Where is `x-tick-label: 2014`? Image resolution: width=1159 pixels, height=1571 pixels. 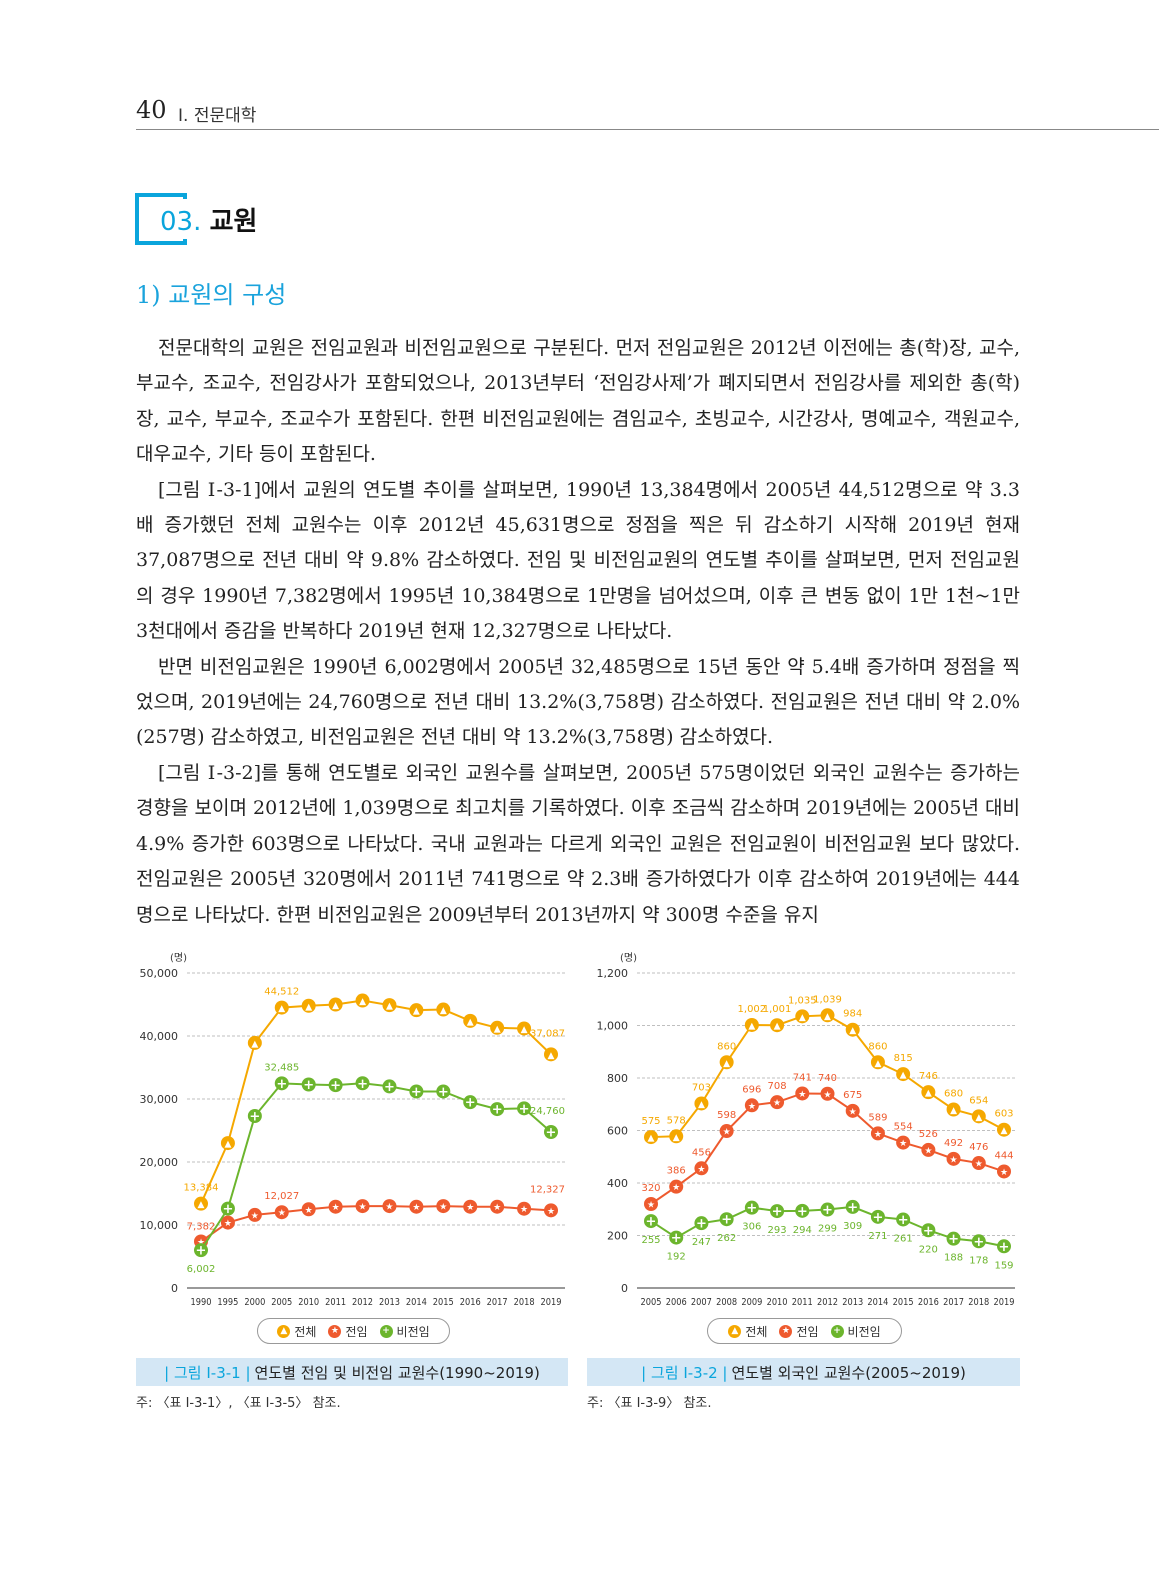
x-tick-label: 2014 is located at coordinates (416, 1302).